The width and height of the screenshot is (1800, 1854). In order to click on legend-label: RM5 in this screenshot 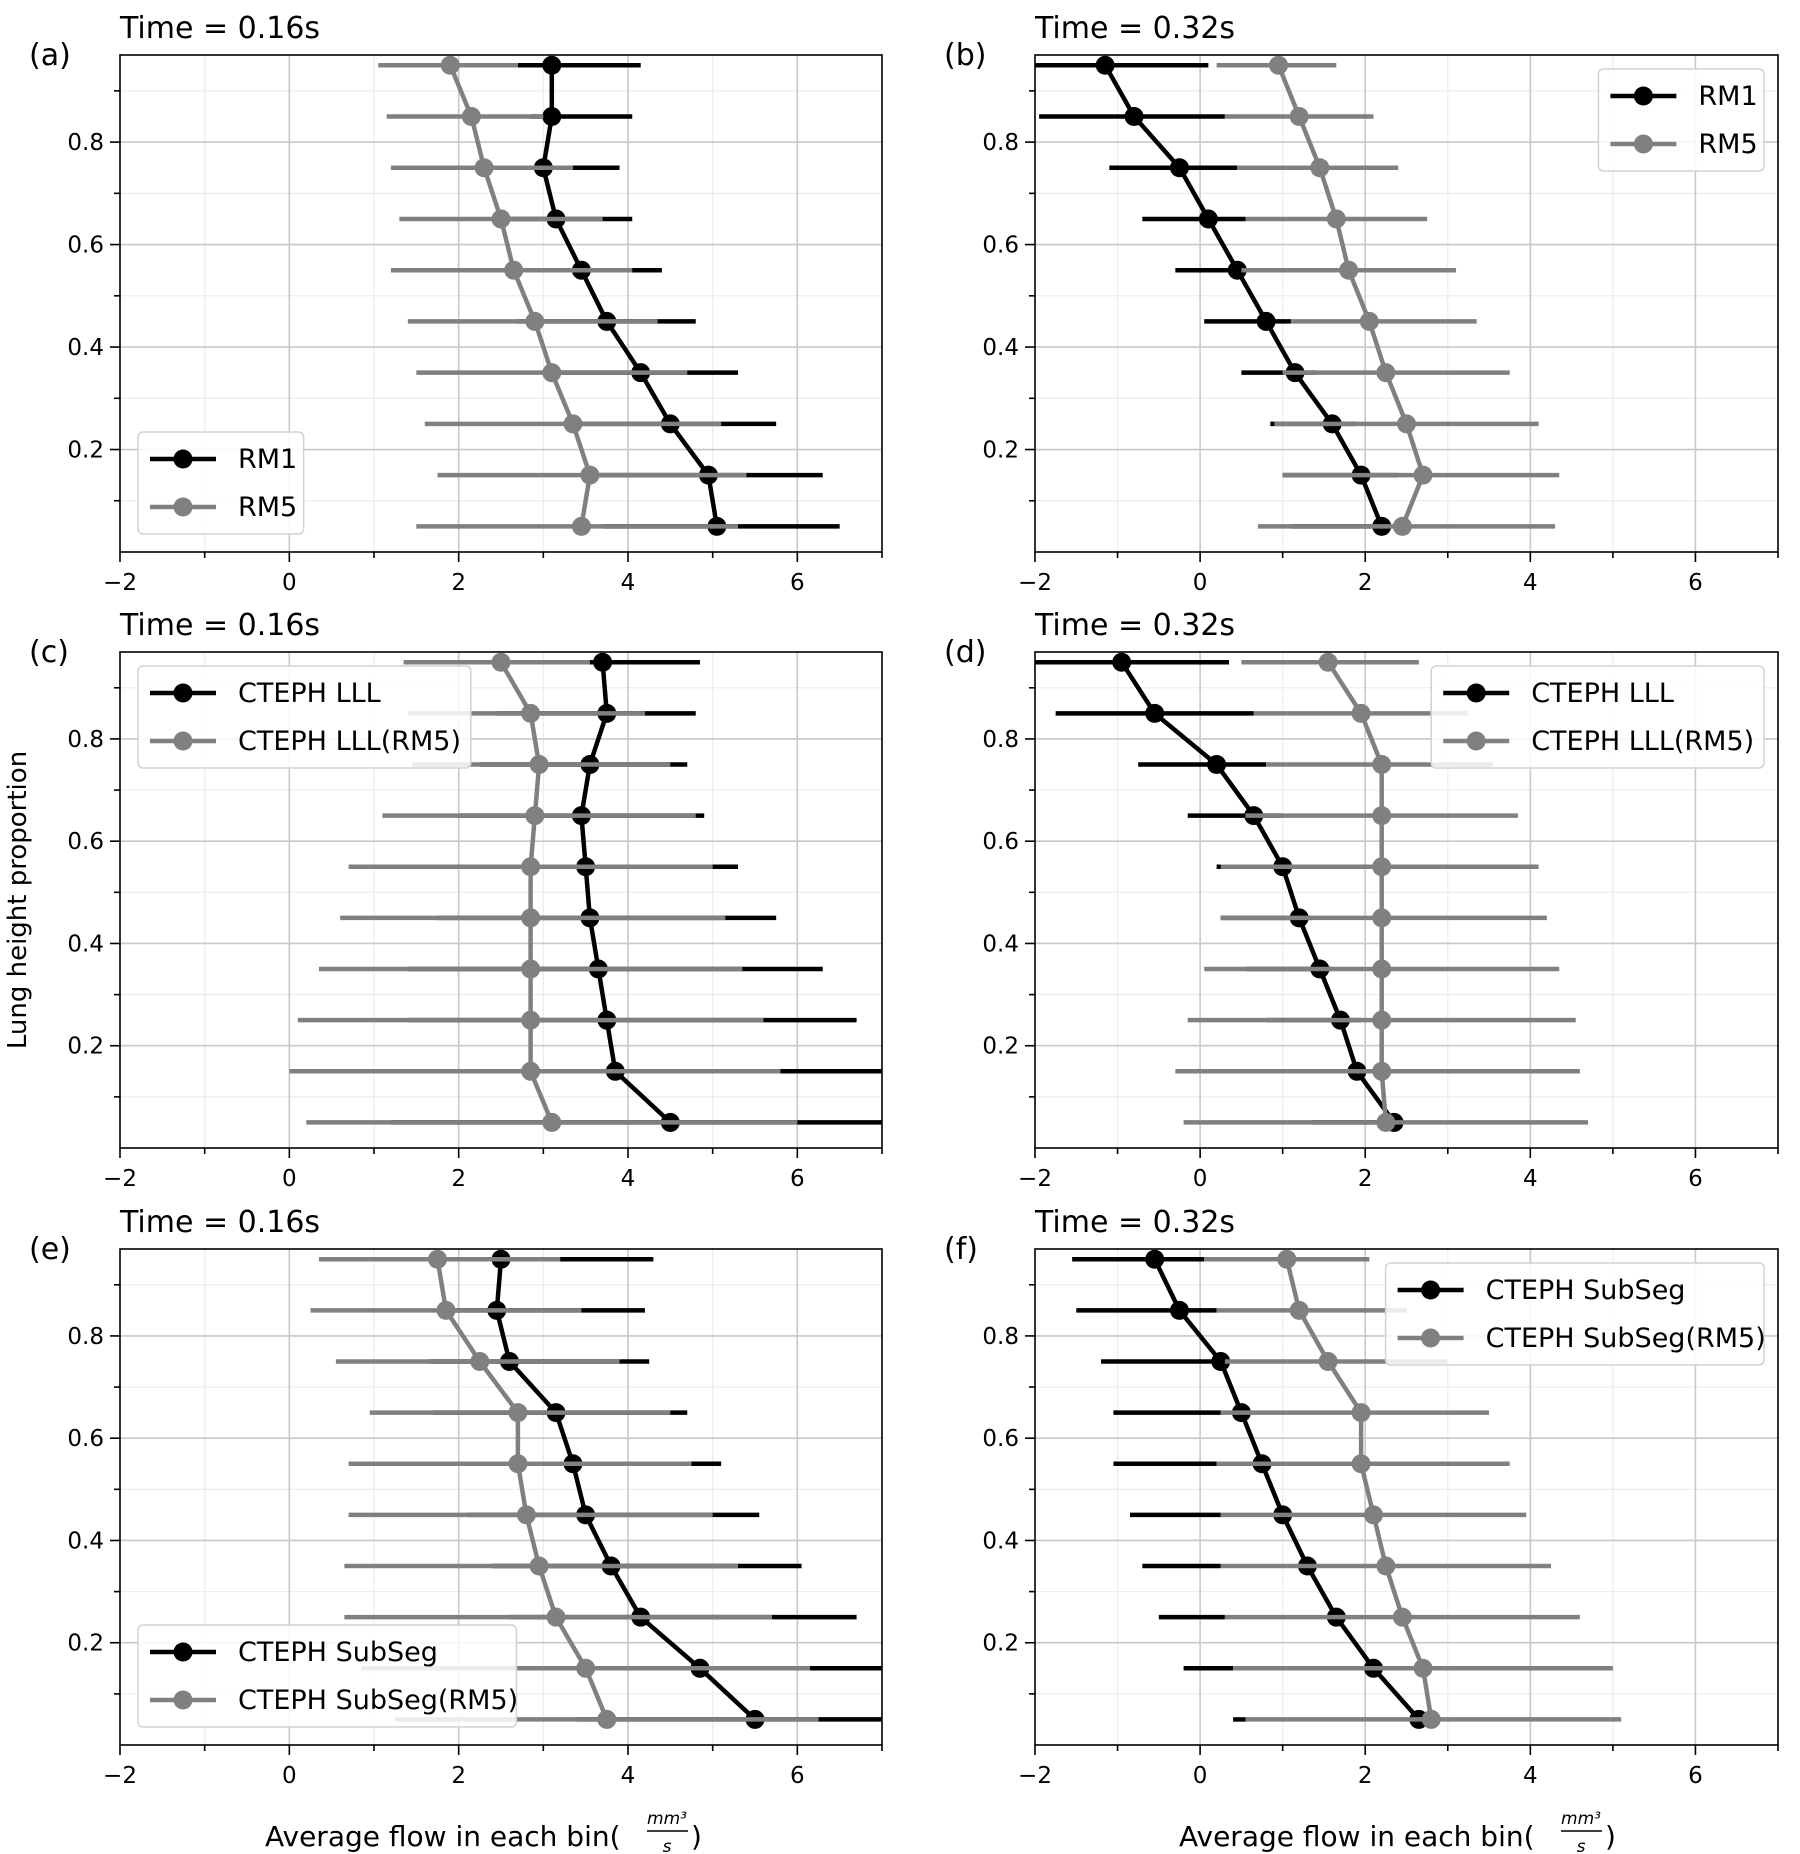, I will do `click(1727, 144)`.